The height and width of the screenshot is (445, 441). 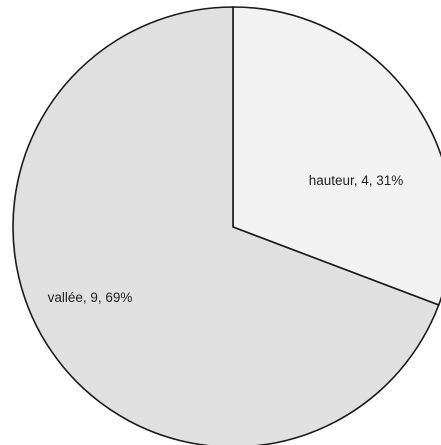 What do you see at coordinates (356, 180) in the screenshot?
I see `data-label-hauteur: hauteur, 4, 31%` at bounding box center [356, 180].